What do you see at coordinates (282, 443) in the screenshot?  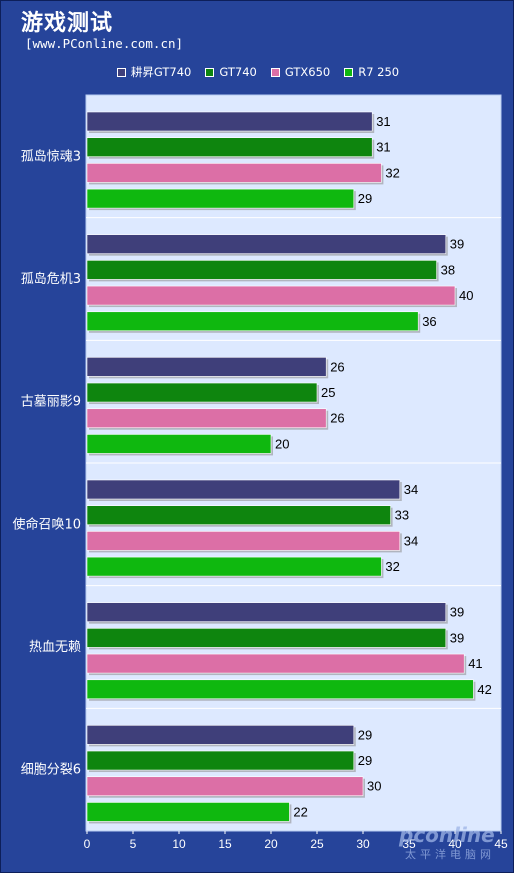 I see `bar-value-label: 20` at bounding box center [282, 443].